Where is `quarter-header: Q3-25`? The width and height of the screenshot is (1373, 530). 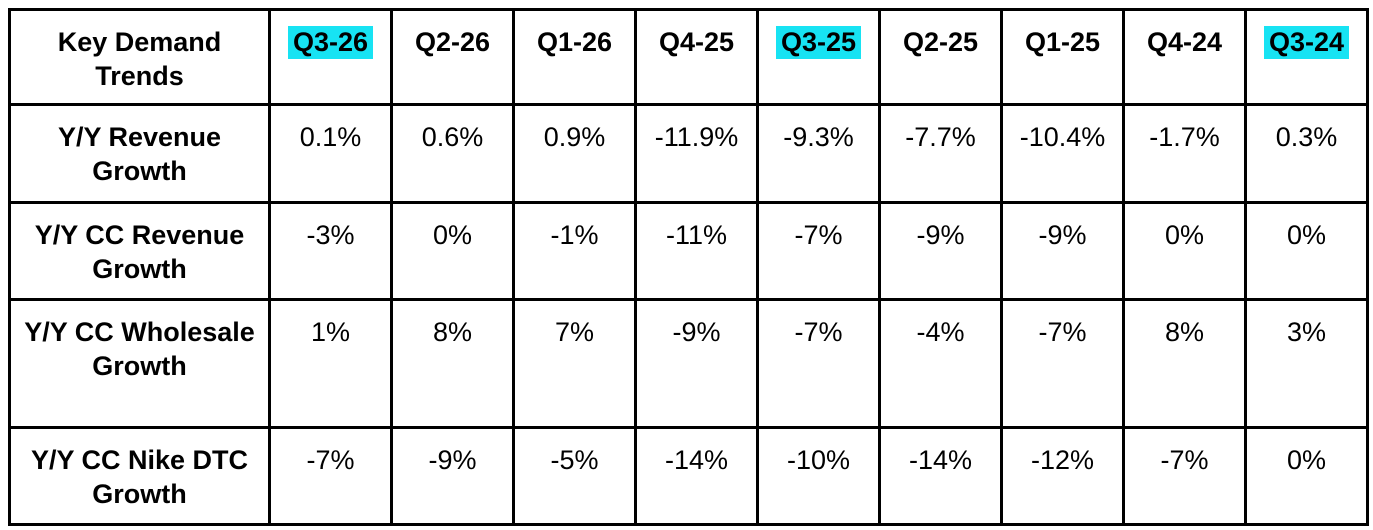 quarter-header: Q3-25 is located at coordinates (818, 57).